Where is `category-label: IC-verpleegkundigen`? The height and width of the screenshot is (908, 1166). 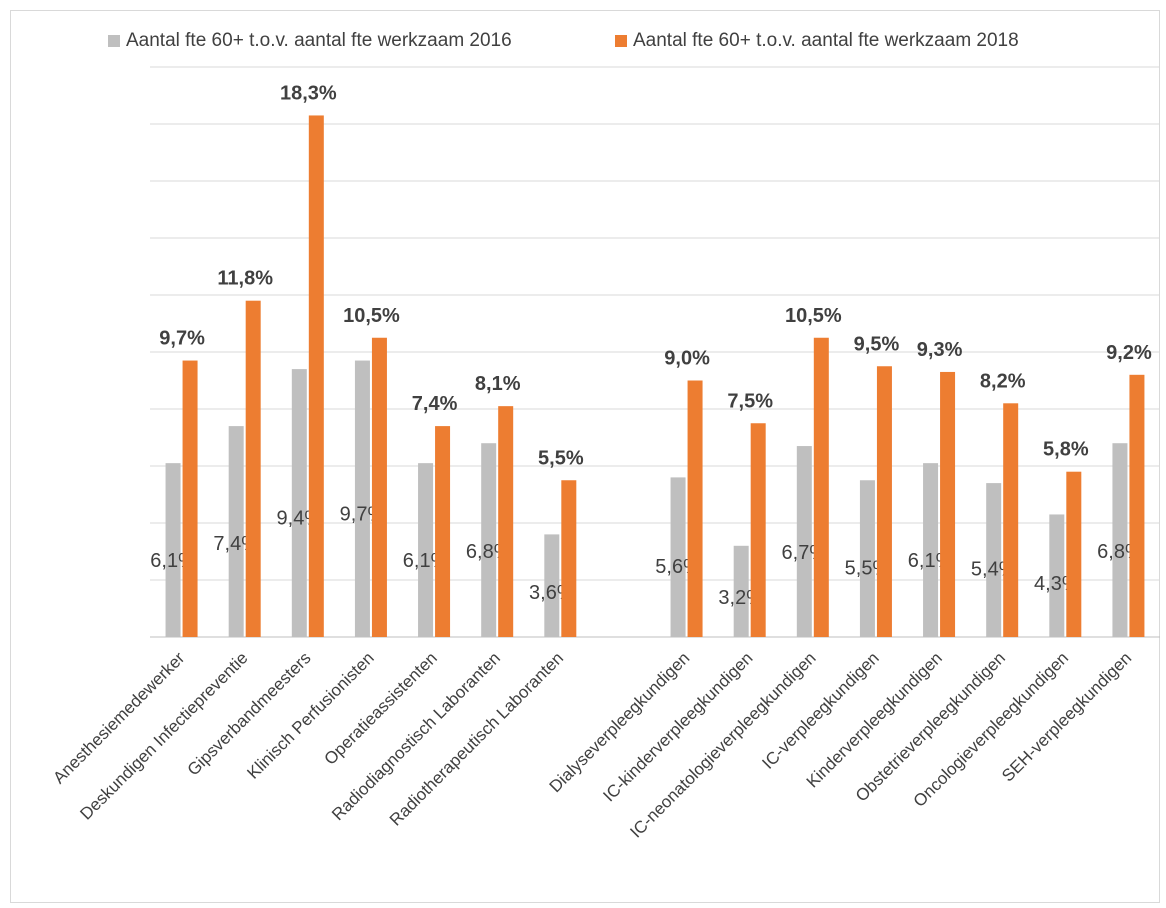
category-label: IC-verpleegkundigen is located at coordinates (820, 710).